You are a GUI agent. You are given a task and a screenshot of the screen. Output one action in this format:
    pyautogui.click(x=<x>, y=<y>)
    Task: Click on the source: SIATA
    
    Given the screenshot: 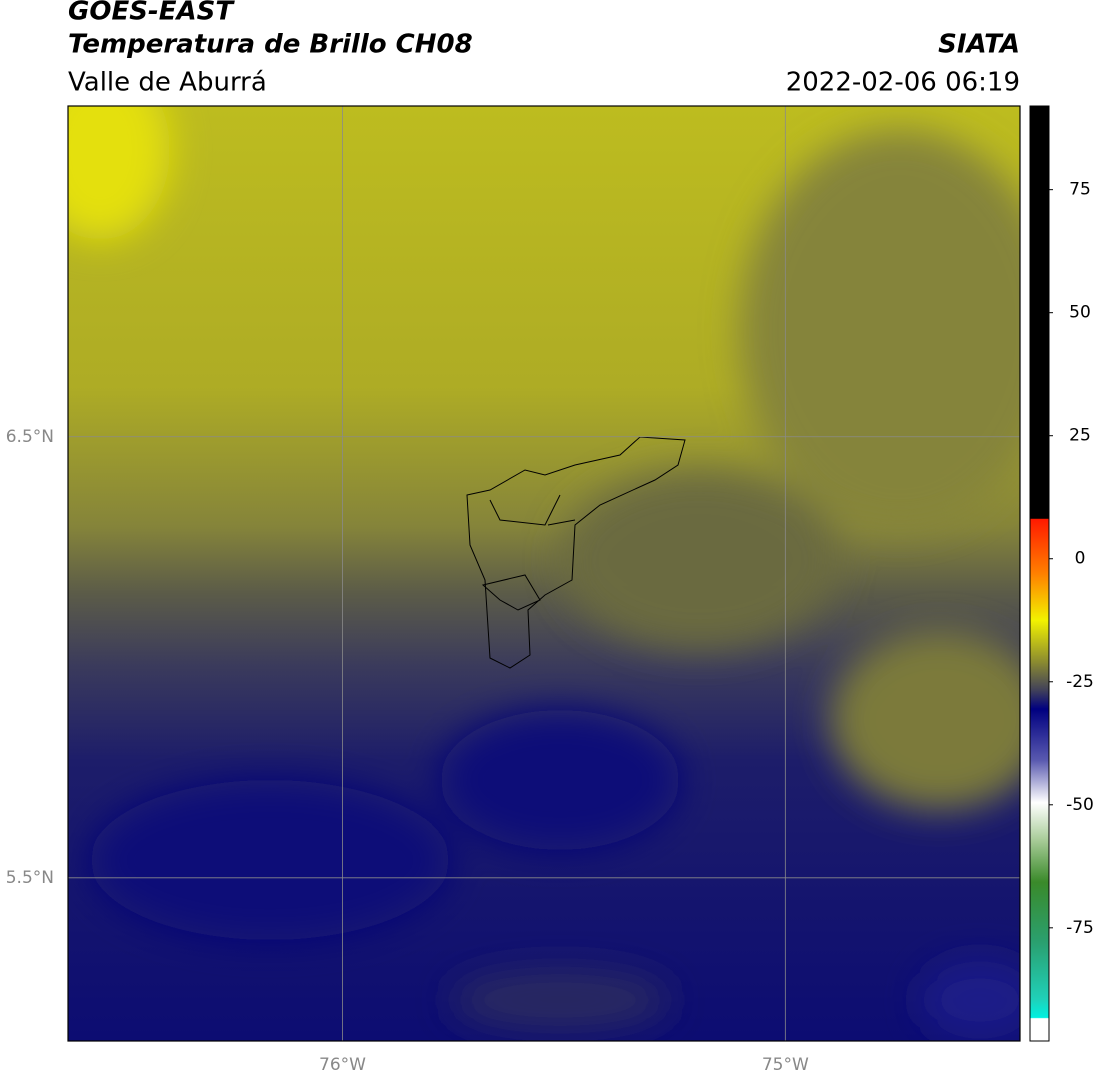 What is the action you would take?
    pyautogui.click(x=979, y=45)
    